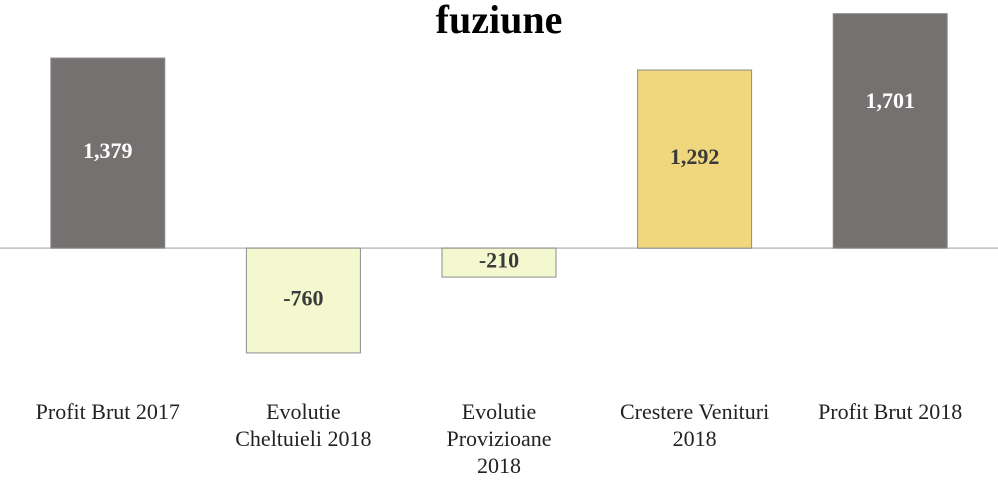  Describe the element at coordinates (695, 156) in the screenshot. I see `data-label: 1,292` at that location.